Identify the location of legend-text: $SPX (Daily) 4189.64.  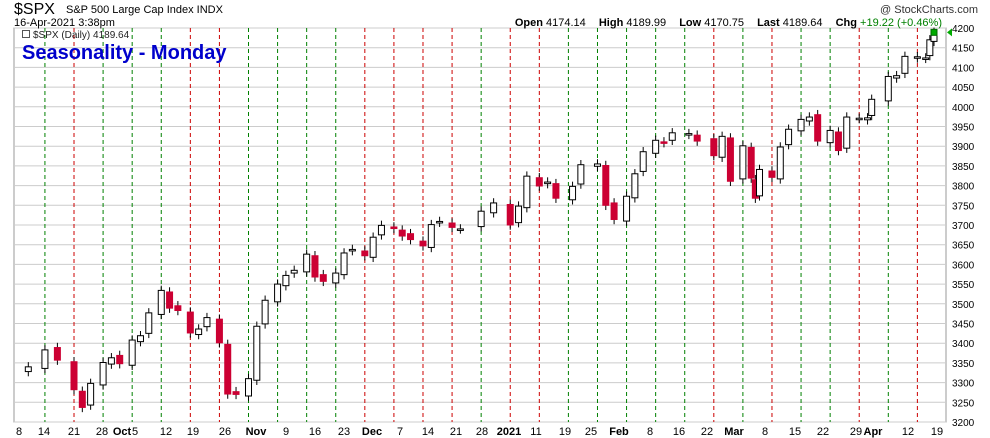
(81, 35).